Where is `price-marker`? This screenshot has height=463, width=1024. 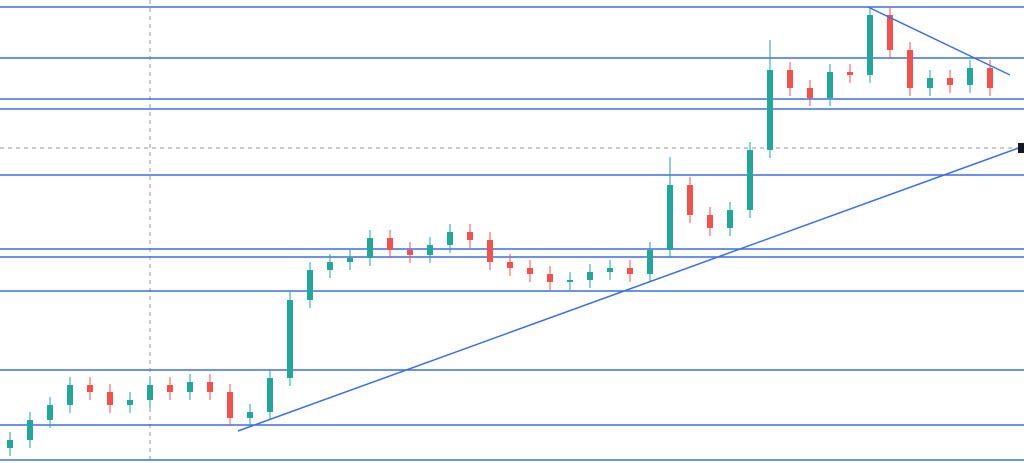 price-marker is located at coordinates (1021, 148).